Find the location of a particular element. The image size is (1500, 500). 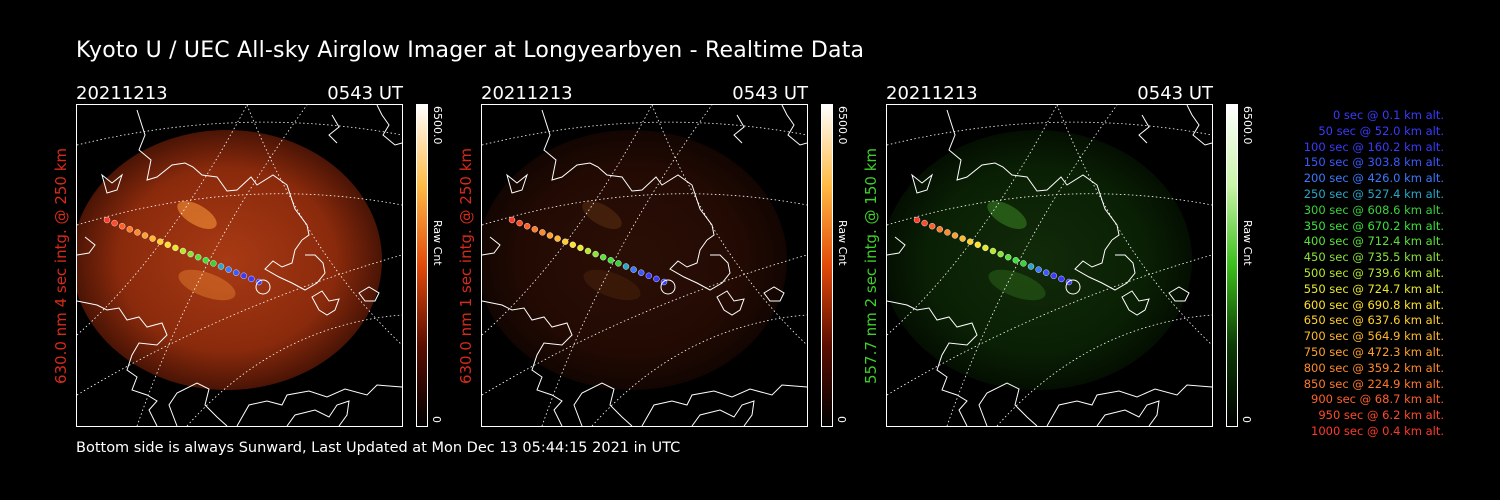

legend-item: 850 sec @ 224.9 km alt. is located at coordinates (1373, 383).